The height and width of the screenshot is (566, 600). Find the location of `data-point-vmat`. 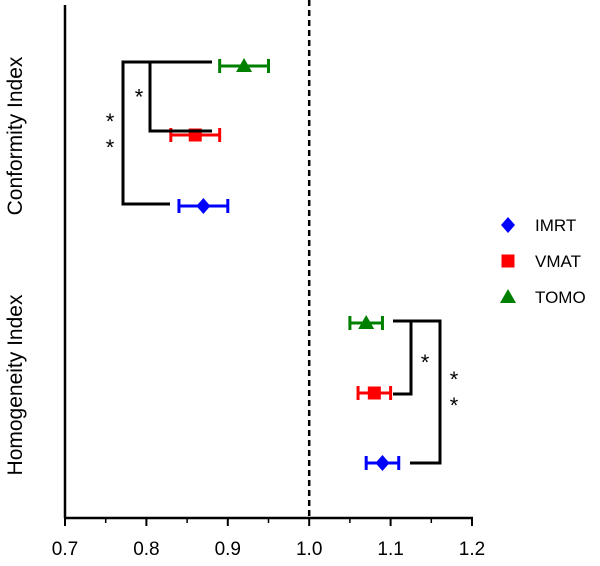

data-point-vmat is located at coordinates (374, 393).